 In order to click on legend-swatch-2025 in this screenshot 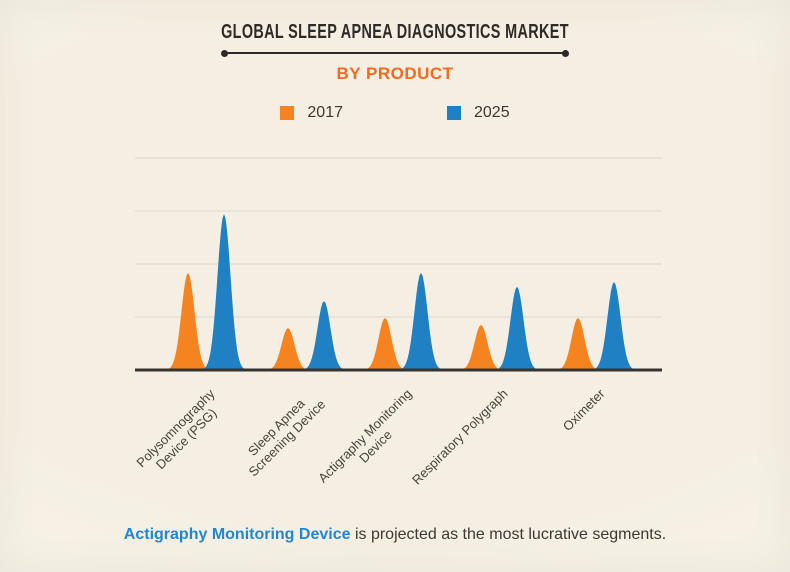, I will do `click(454, 113)`.